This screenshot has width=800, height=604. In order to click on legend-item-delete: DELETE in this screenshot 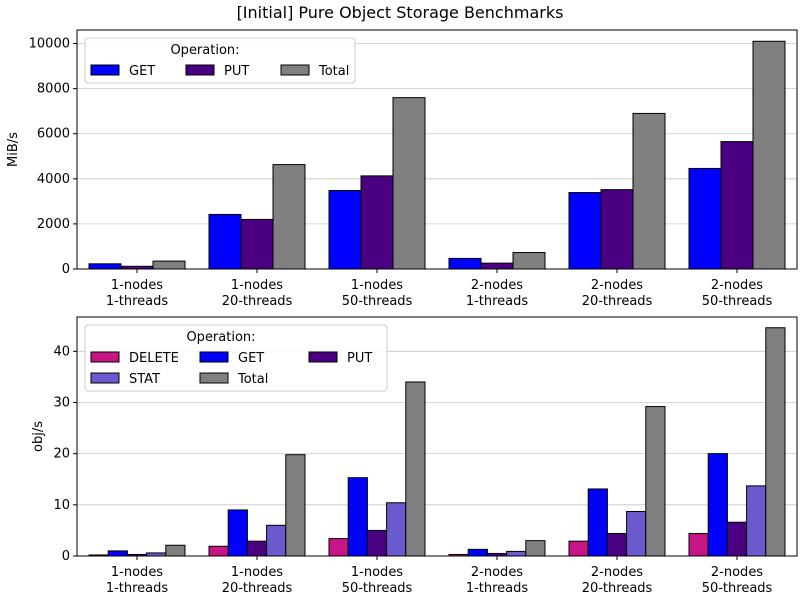, I will do `click(134, 358)`.